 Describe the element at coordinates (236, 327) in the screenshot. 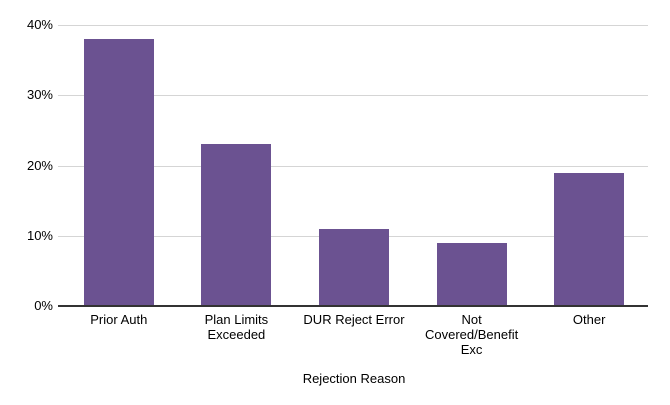

I see `x-tick-label: Plan Limits Exceeded` at that location.